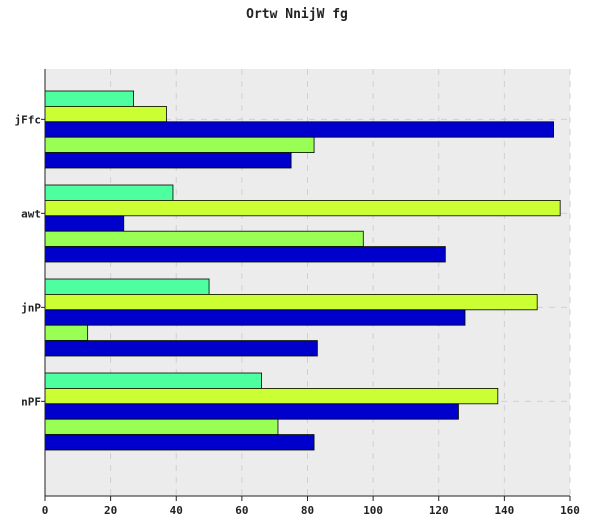 The image size is (594, 528). Describe the element at coordinates (504, 510) in the screenshot. I see `x-tick-label: 140` at that location.